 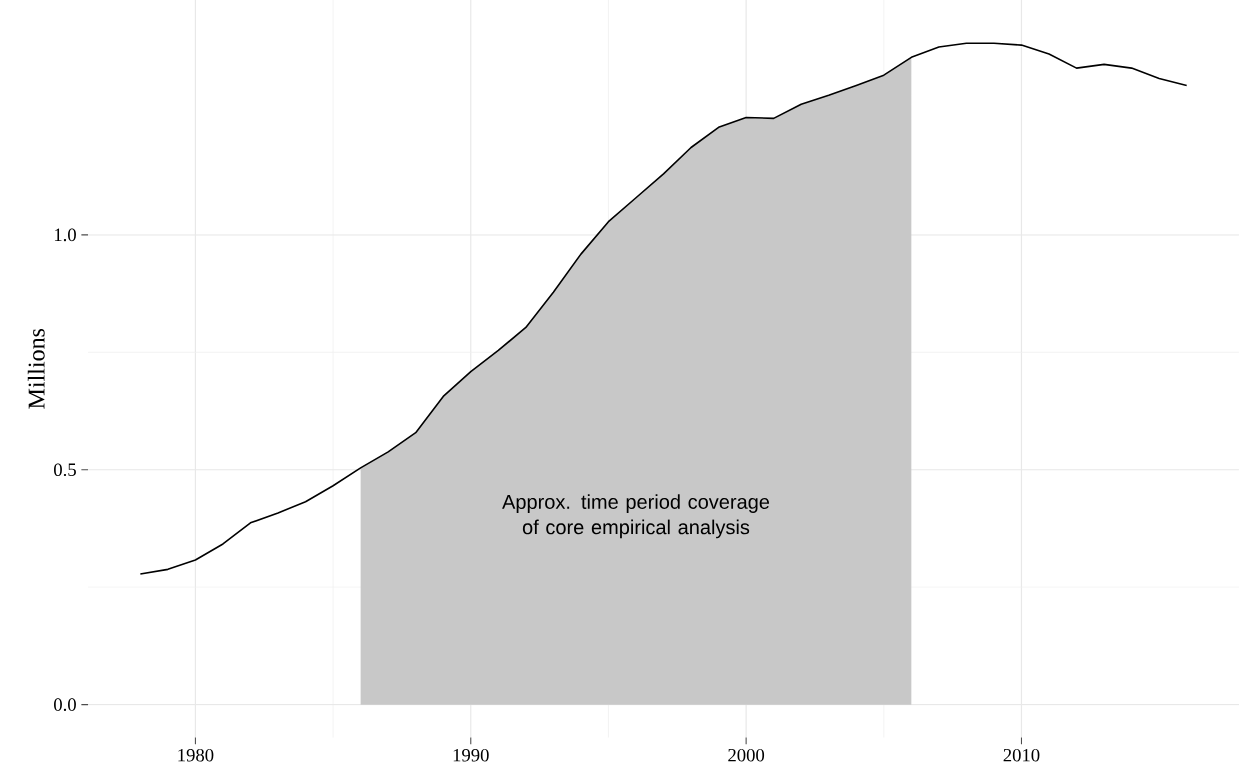 What do you see at coordinates (196, 755) in the screenshot?
I see `x-tick-label: 1980` at bounding box center [196, 755].